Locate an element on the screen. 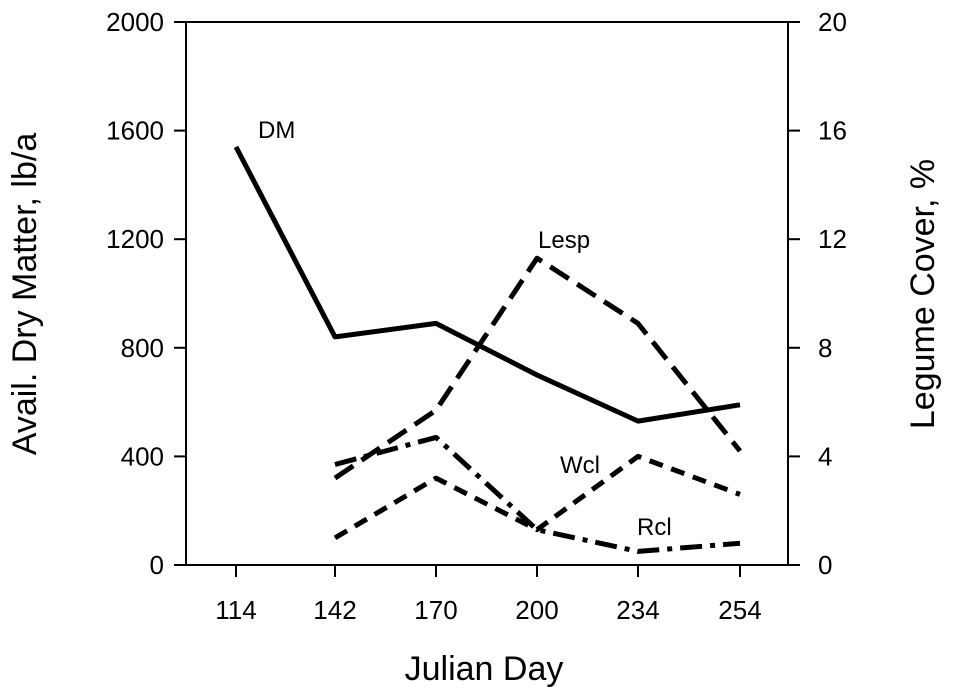  left-tick-label: 1200 is located at coordinates (135, 239).